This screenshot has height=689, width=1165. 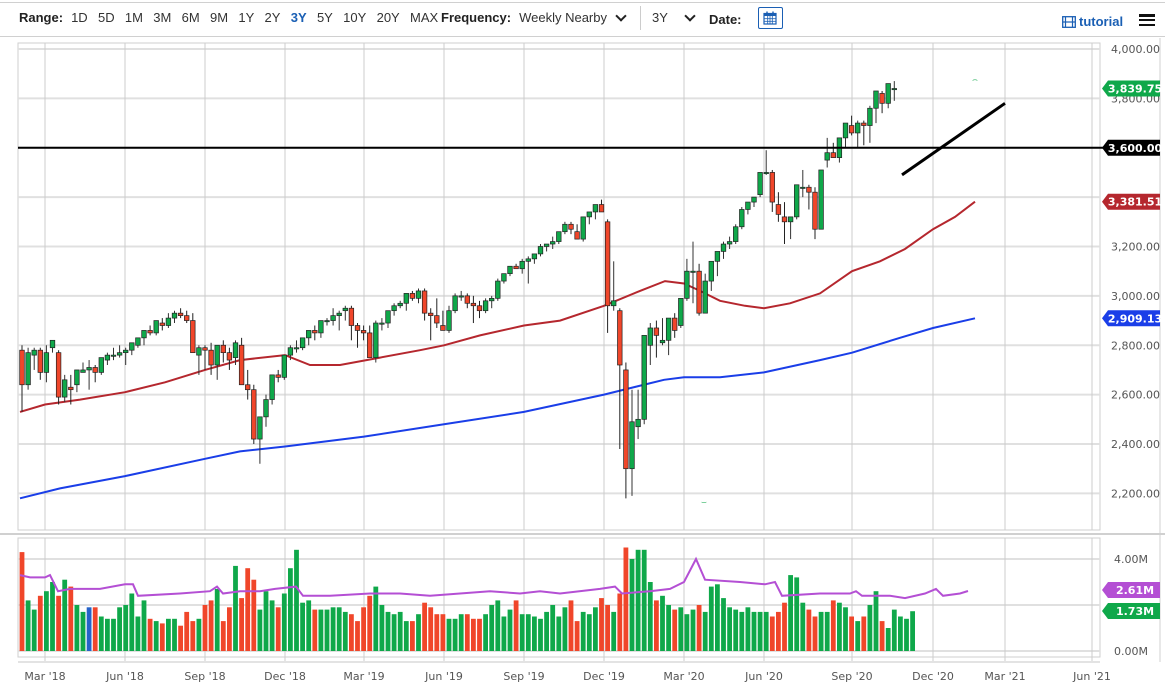 I want to click on range-option-1y: 1Y, so click(x=246, y=17).